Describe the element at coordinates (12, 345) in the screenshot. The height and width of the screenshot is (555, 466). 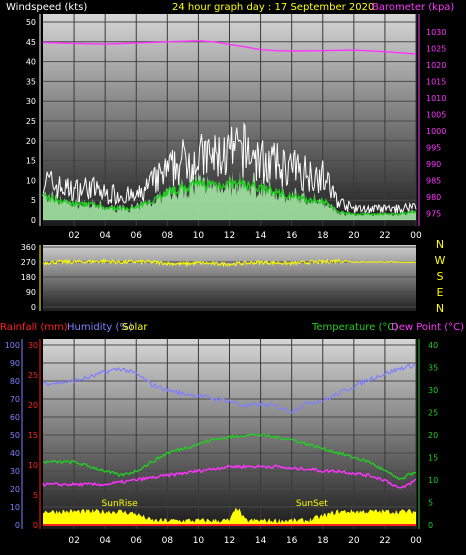
I see `humidity-y-tick-label: 100` at that location.